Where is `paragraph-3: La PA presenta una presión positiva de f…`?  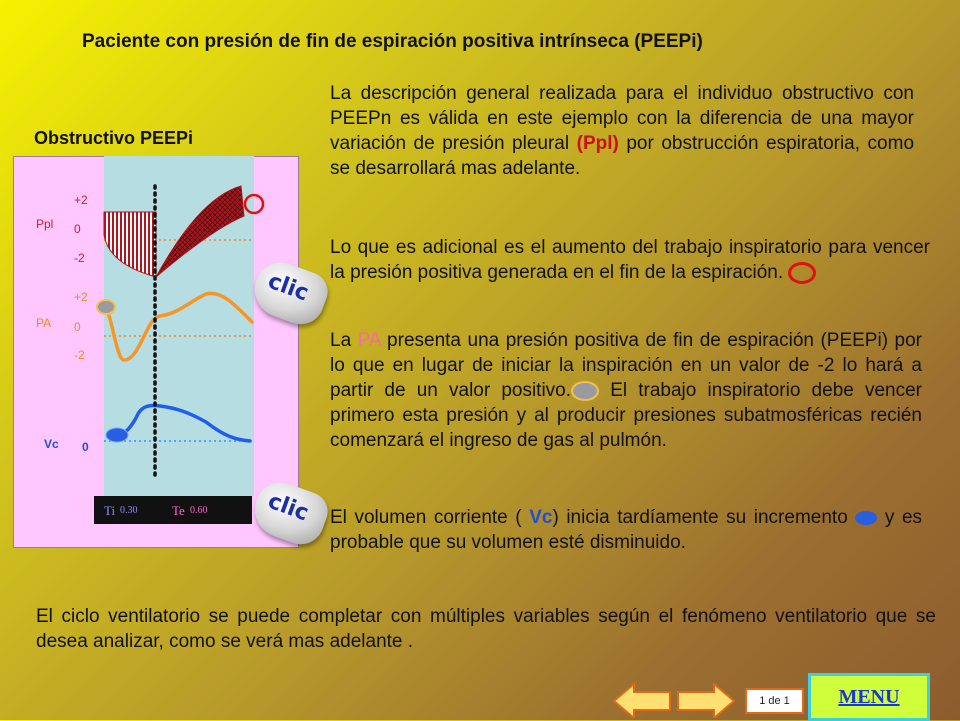
paragraph-3: La PA presenta una presión positiva de f… is located at coordinates (626, 390).